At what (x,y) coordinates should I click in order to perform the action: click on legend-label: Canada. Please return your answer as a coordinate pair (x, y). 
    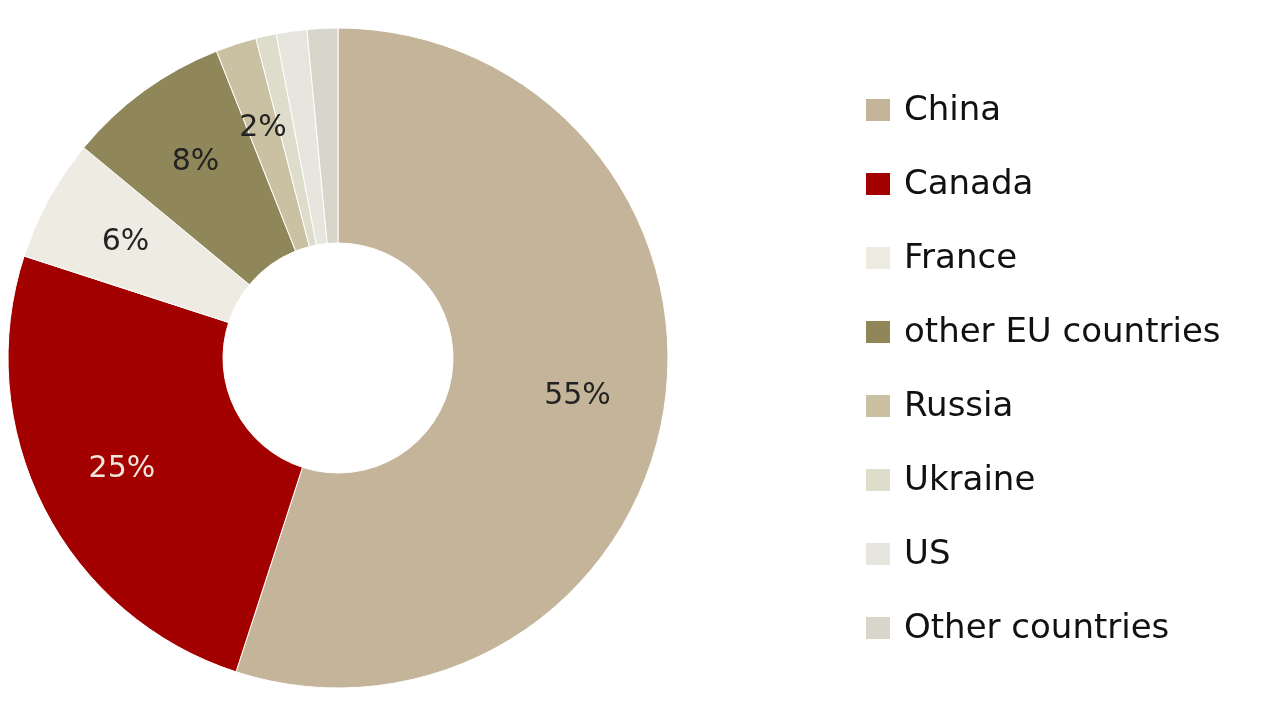
    Looking at the image, I should click on (969, 181).